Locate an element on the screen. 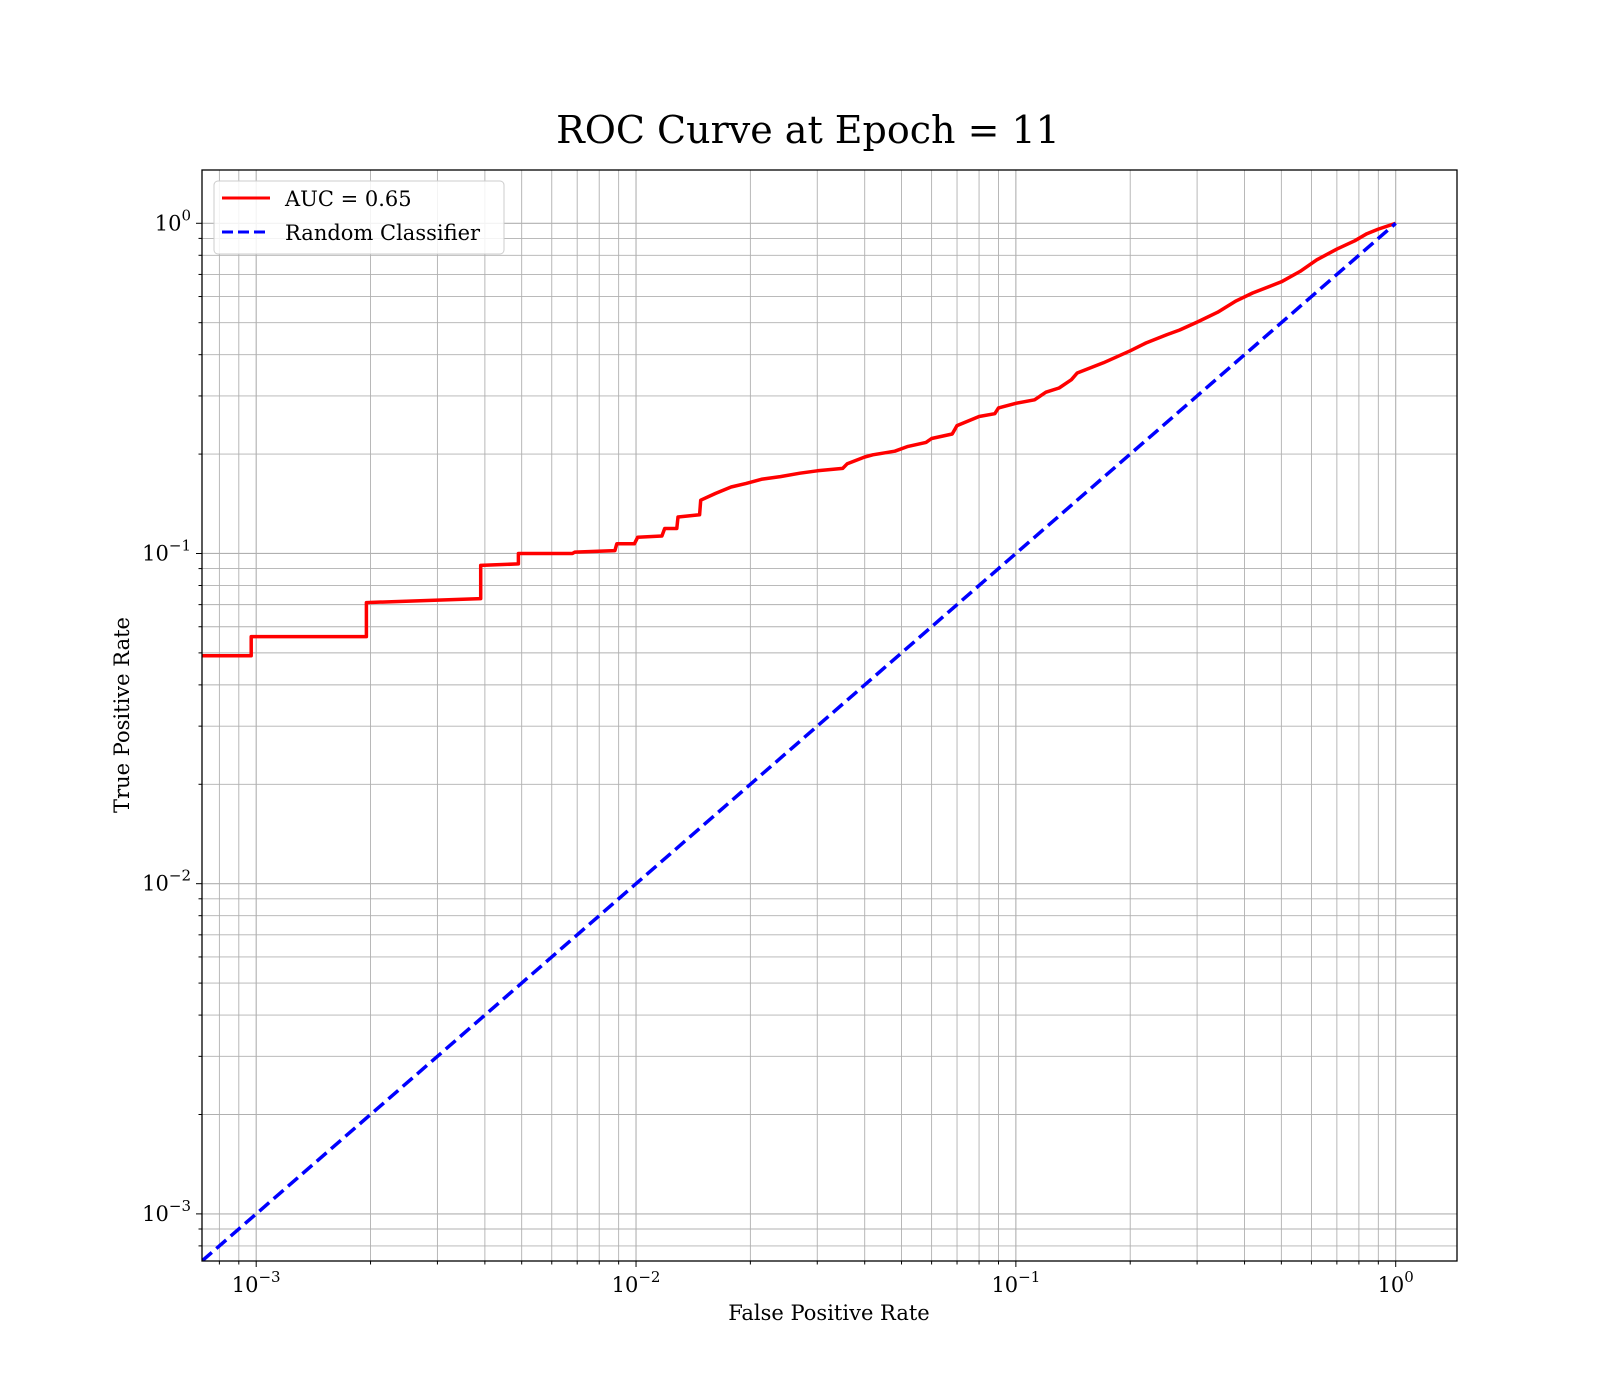 This screenshot has height=1400, width=1600. legend-box is located at coordinates (359, 217).